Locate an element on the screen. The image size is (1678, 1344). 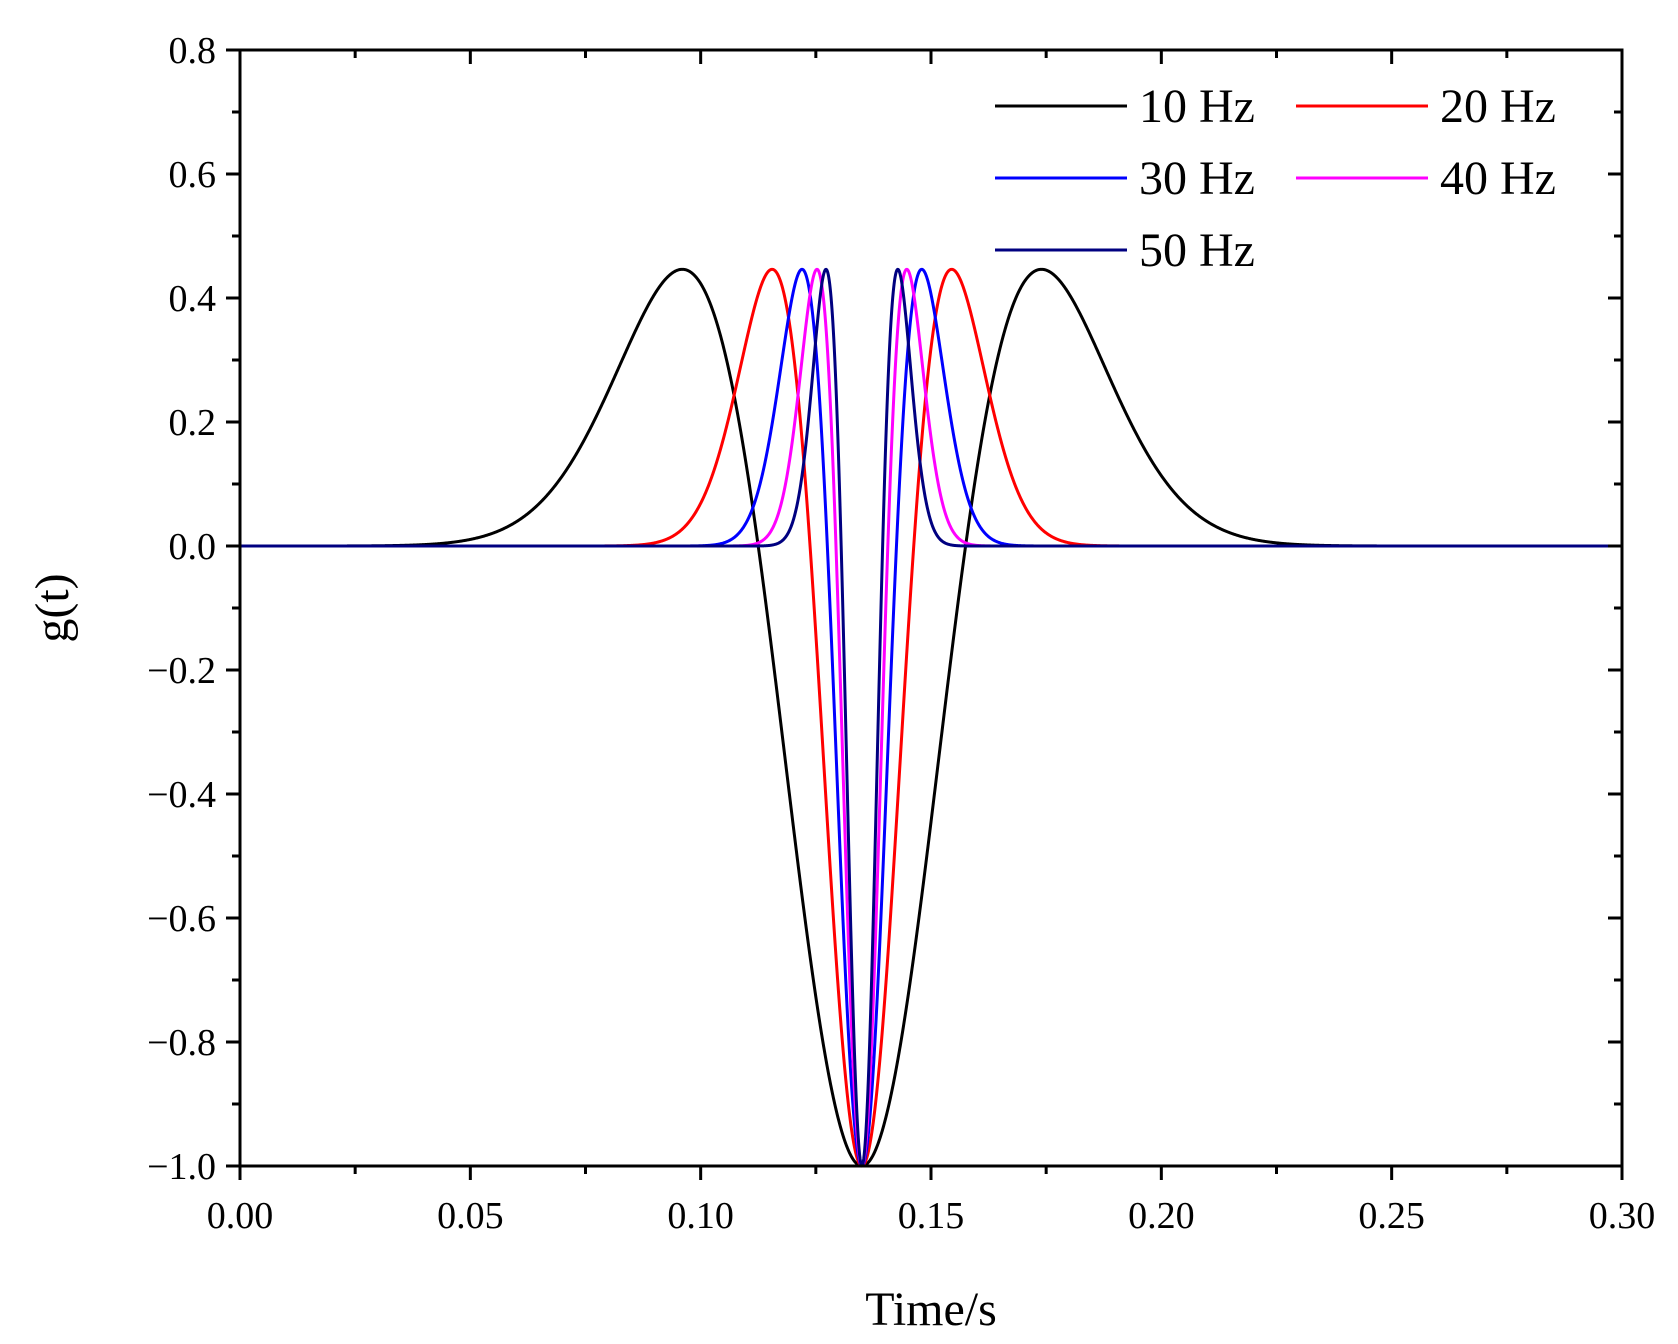
x-tick-label: 0.00 is located at coordinates (240, 1216).